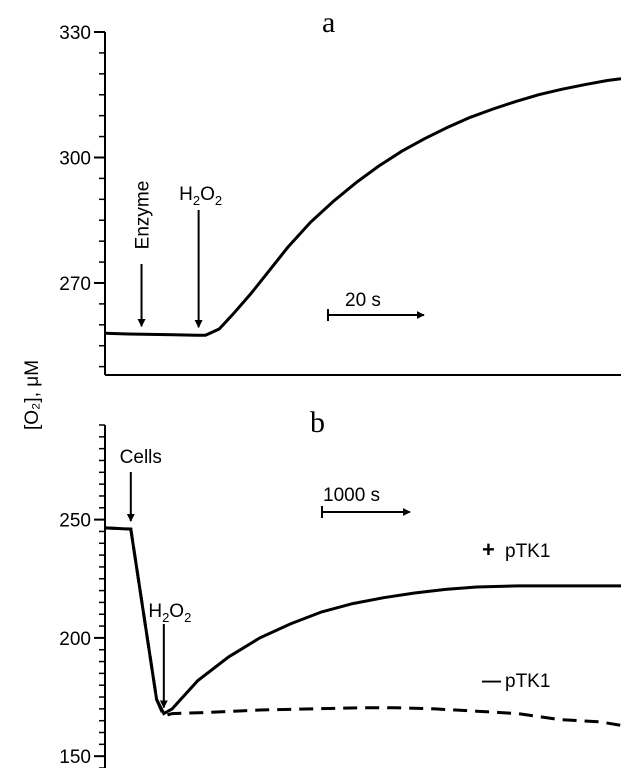 The height and width of the screenshot is (768, 621). I want to click on h2o2-b-o: O, so click(176, 611).